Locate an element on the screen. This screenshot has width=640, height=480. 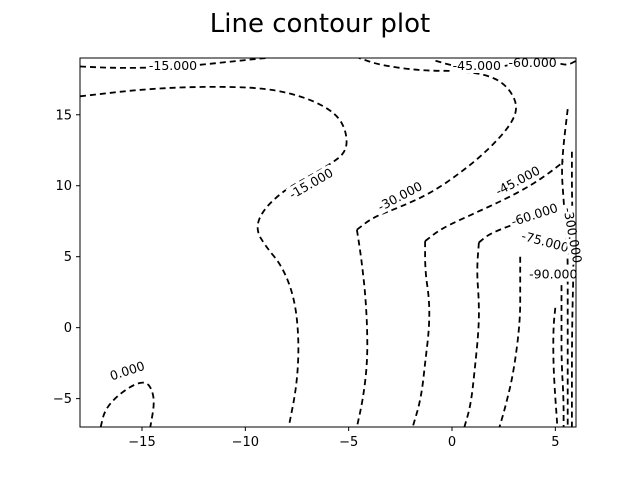
x-tick-label: −15 is located at coordinates (141, 442).